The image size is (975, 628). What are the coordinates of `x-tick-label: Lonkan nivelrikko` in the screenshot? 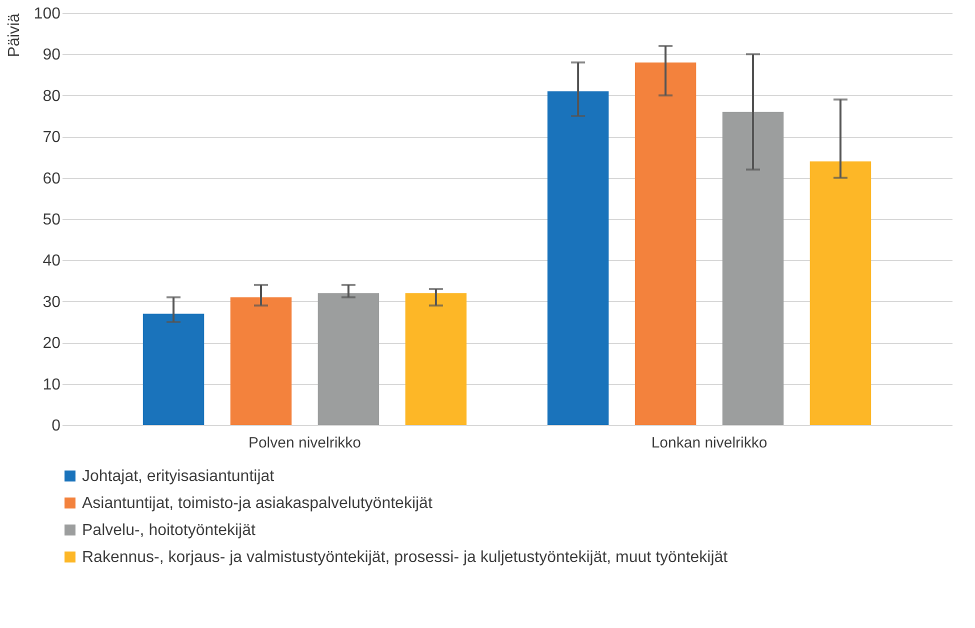 It's located at (709, 443).